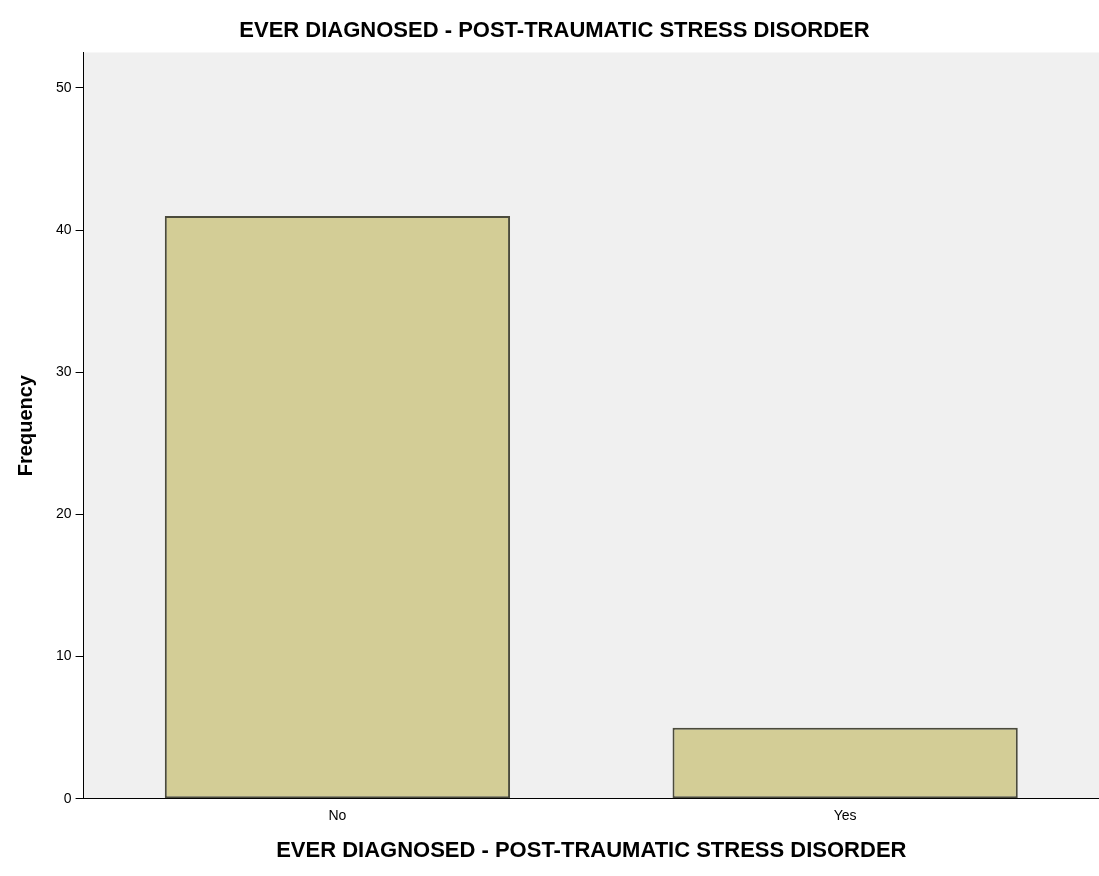 This screenshot has width=1099, height=876. I want to click on x-tick-label: Yes, so click(845, 815).